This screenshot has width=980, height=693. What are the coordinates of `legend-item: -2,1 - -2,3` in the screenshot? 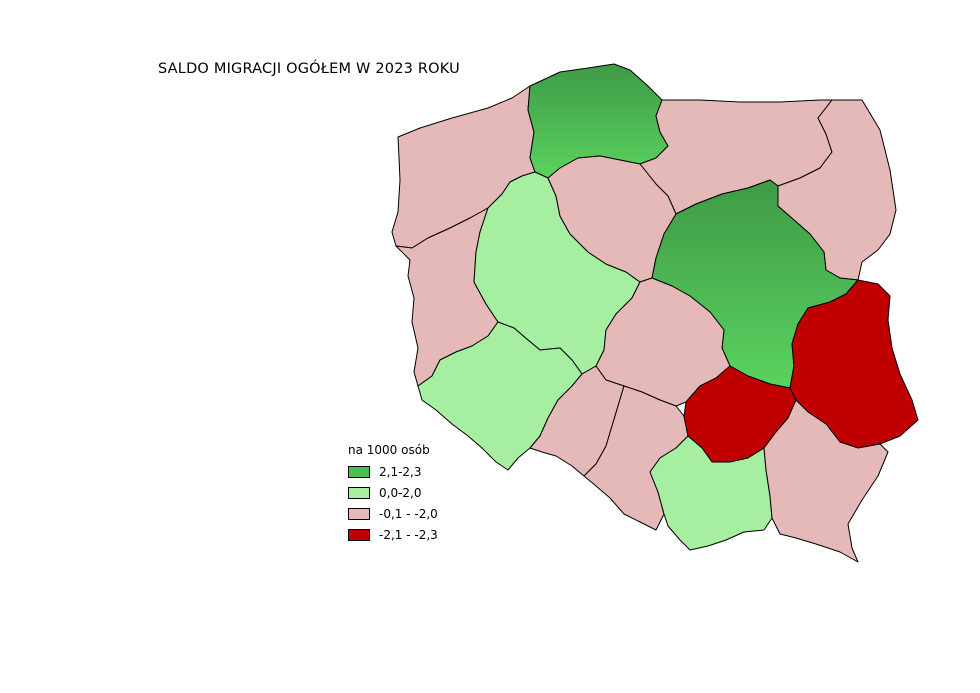 It's located at (393, 534).